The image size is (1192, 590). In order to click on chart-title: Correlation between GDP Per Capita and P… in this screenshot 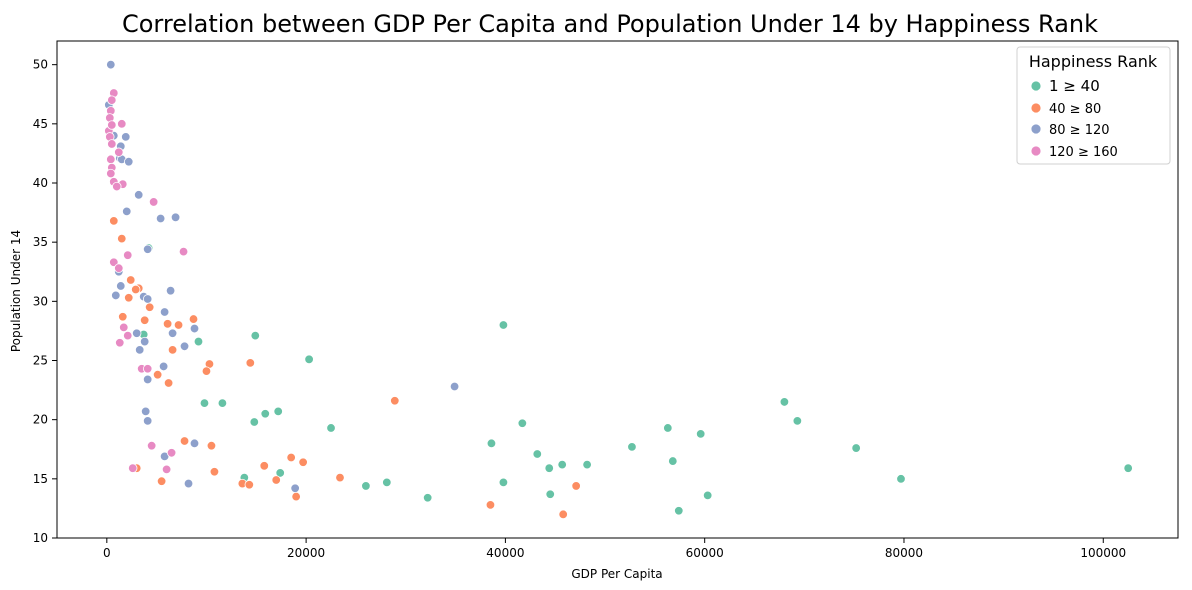, I will do `click(610, 24)`.